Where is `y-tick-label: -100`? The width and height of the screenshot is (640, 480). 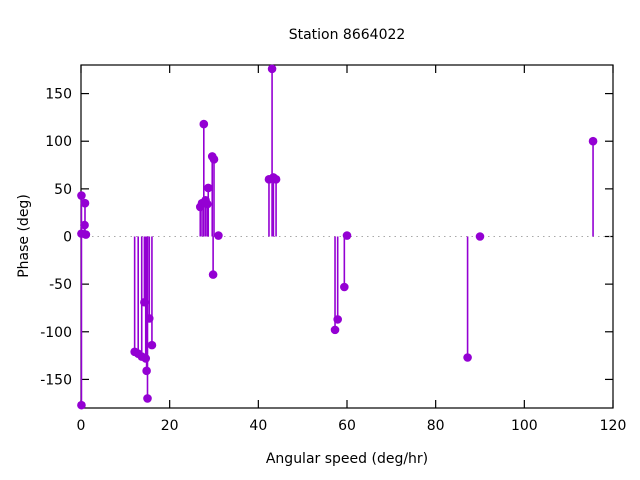
y-tick-label: -100 is located at coordinates (56, 333).